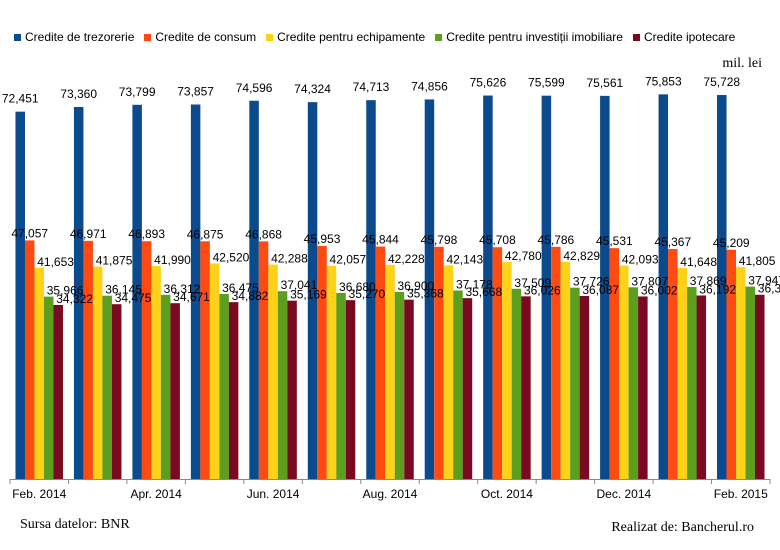 The width and height of the screenshot is (780, 550). What do you see at coordinates (351, 37) in the screenshot?
I see `legend-label: Credite pentru echipamente` at bounding box center [351, 37].